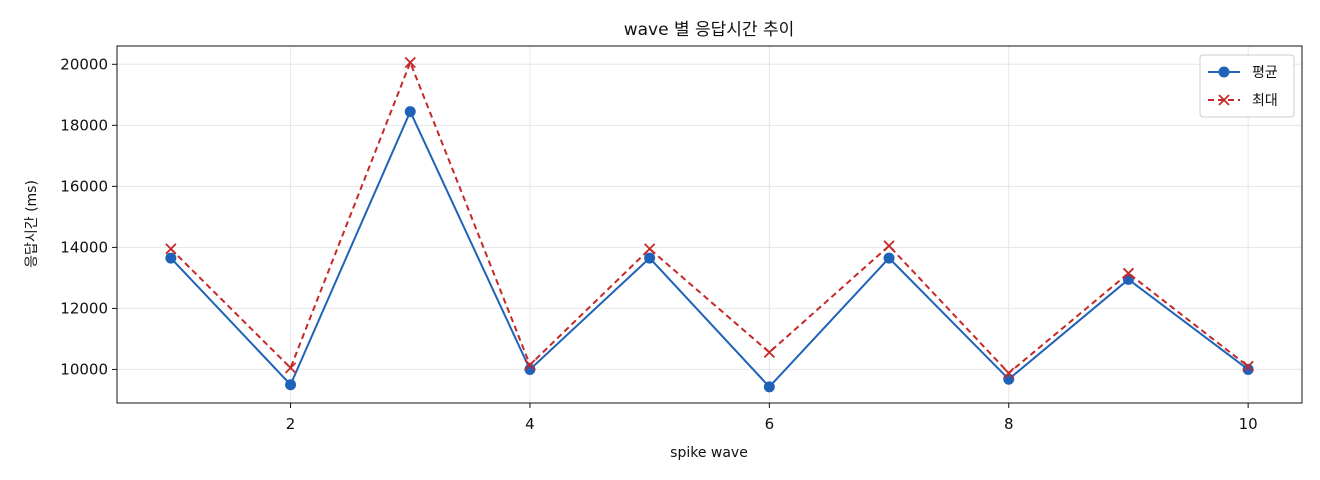  What do you see at coordinates (1248, 424) in the screenshot?
I see `x-tick-label: 10` at bounding box center [1248, 424].